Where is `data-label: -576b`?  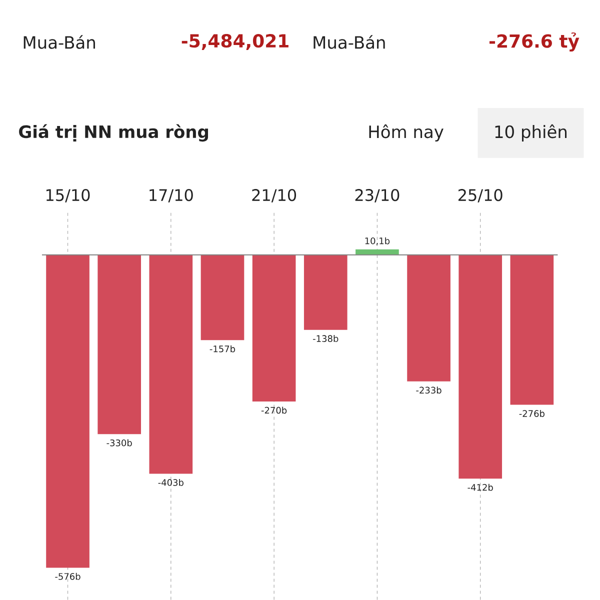
data-label: -576b is located at coordinates (67, 576).